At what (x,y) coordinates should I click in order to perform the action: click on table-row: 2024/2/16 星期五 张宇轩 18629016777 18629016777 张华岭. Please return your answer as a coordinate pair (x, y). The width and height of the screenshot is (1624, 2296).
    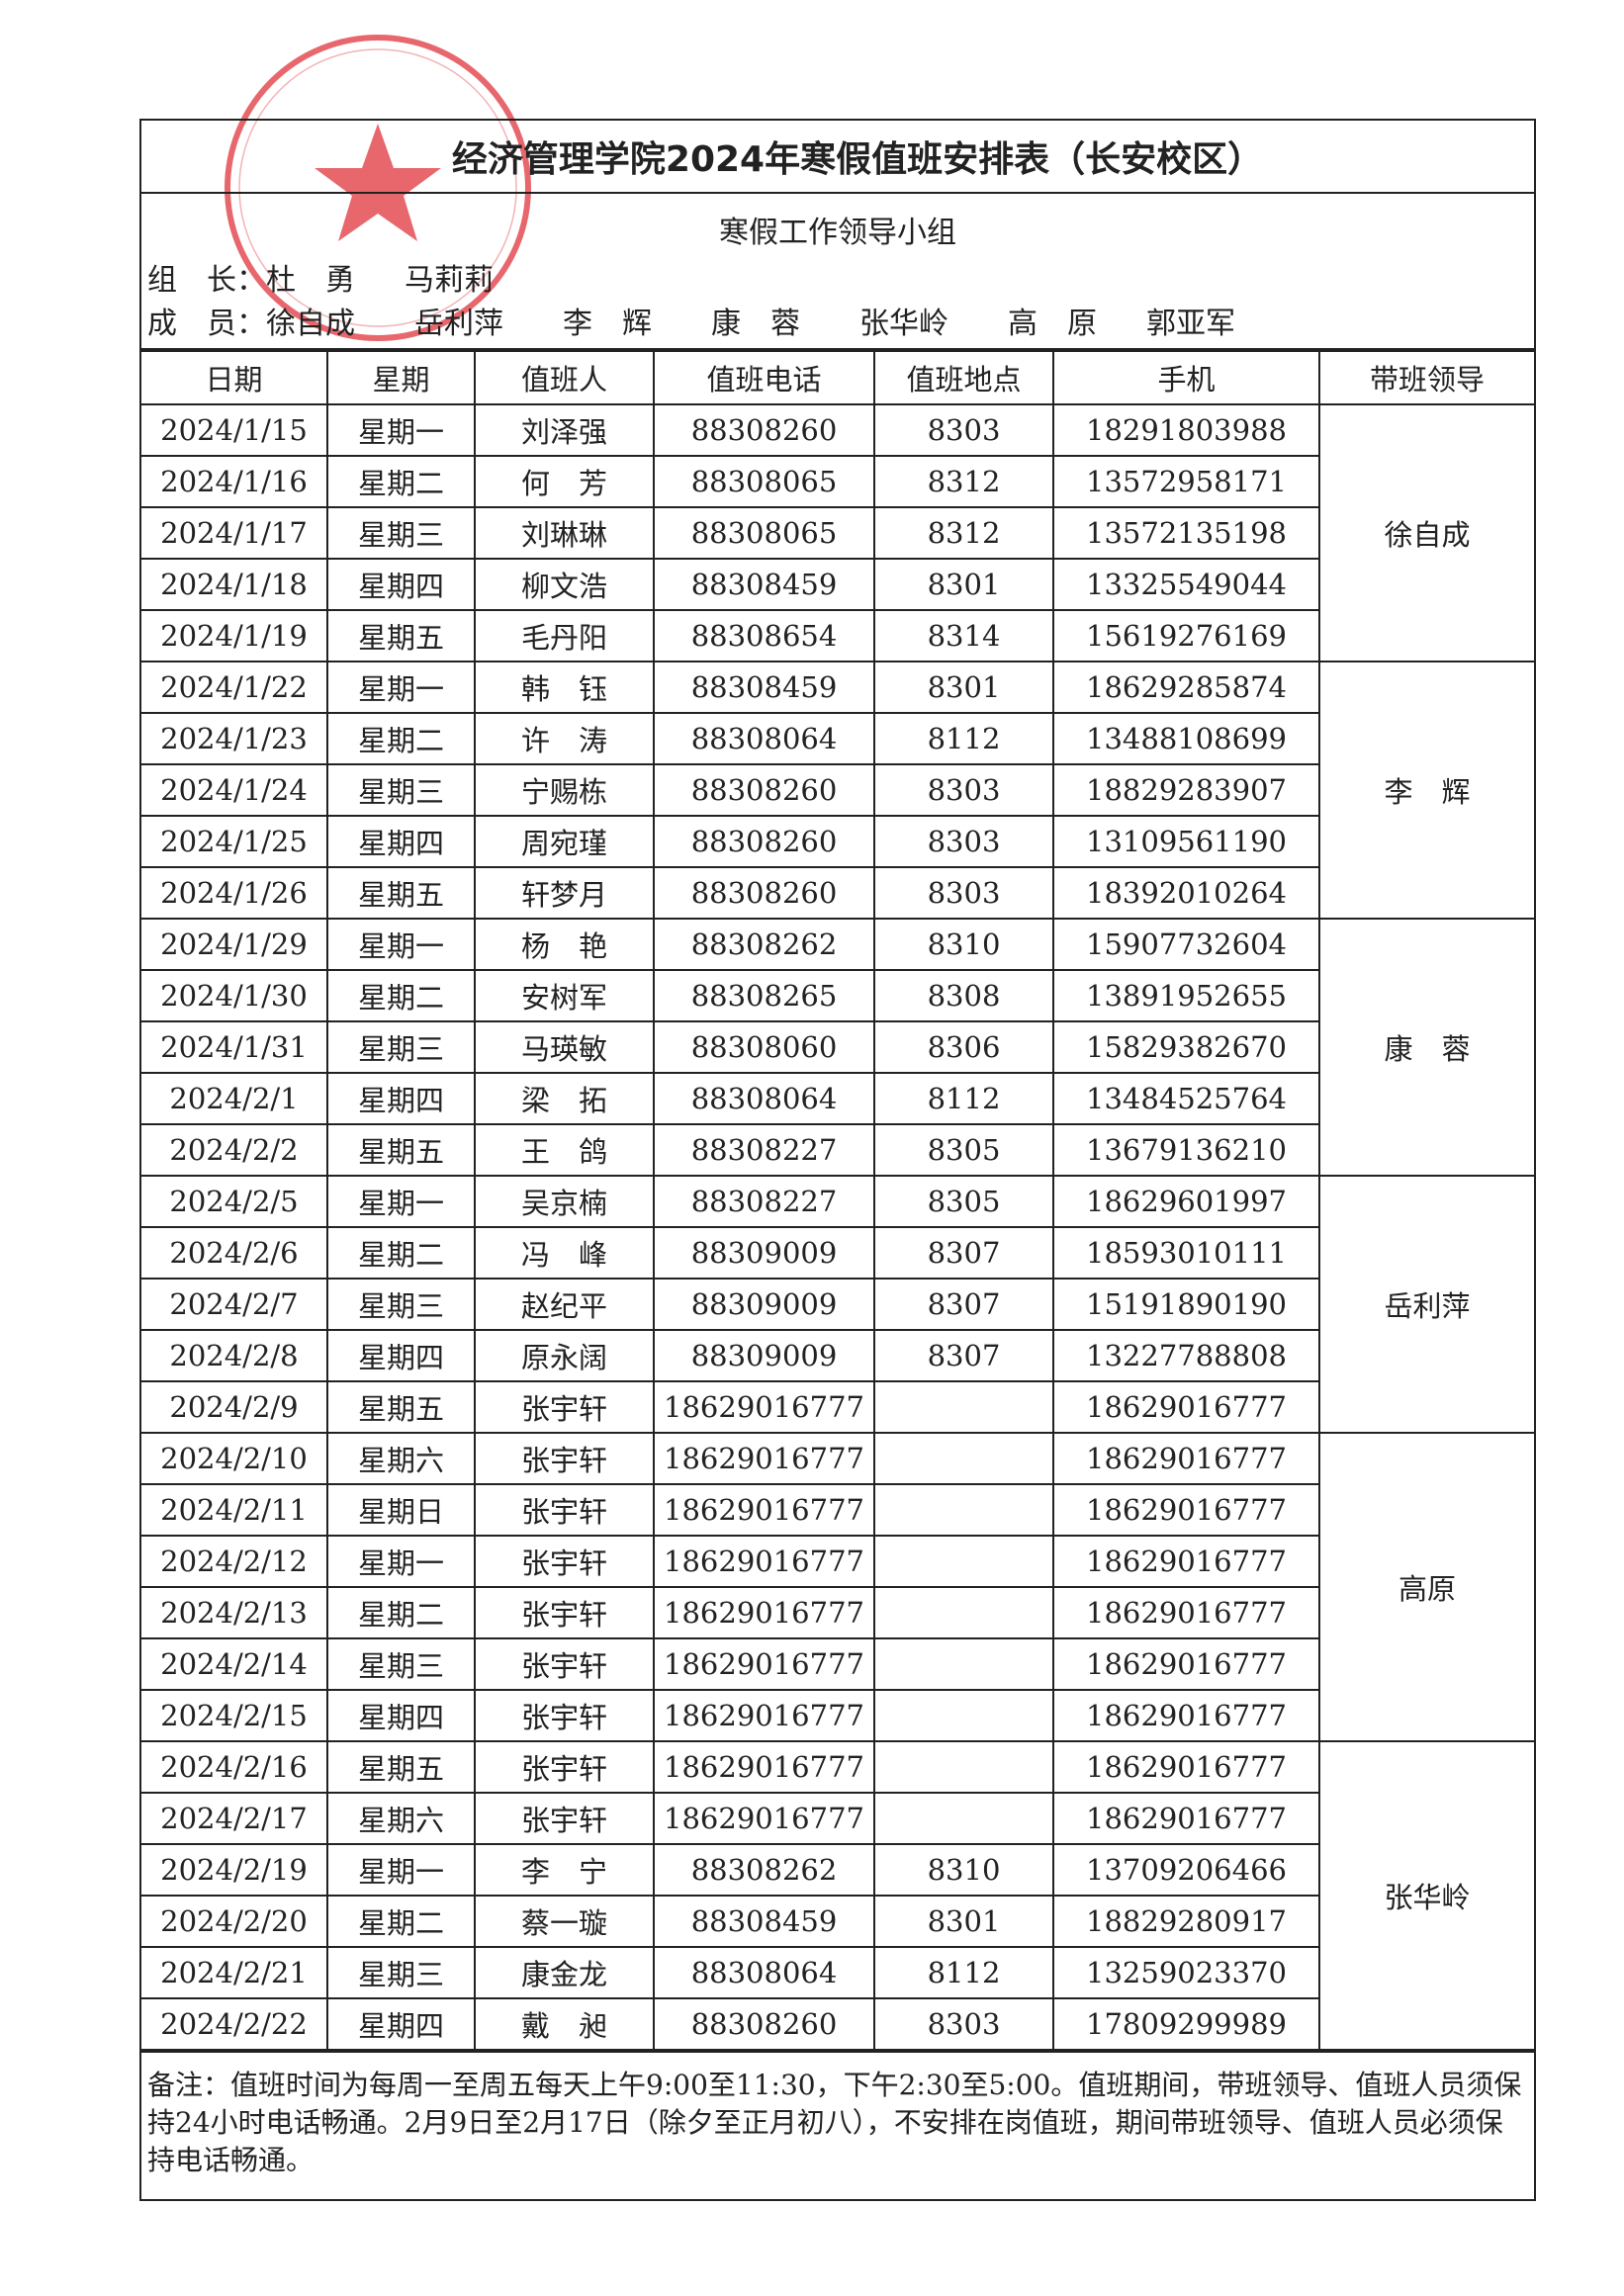
    Looking at the image, I should click on (837, 1895).